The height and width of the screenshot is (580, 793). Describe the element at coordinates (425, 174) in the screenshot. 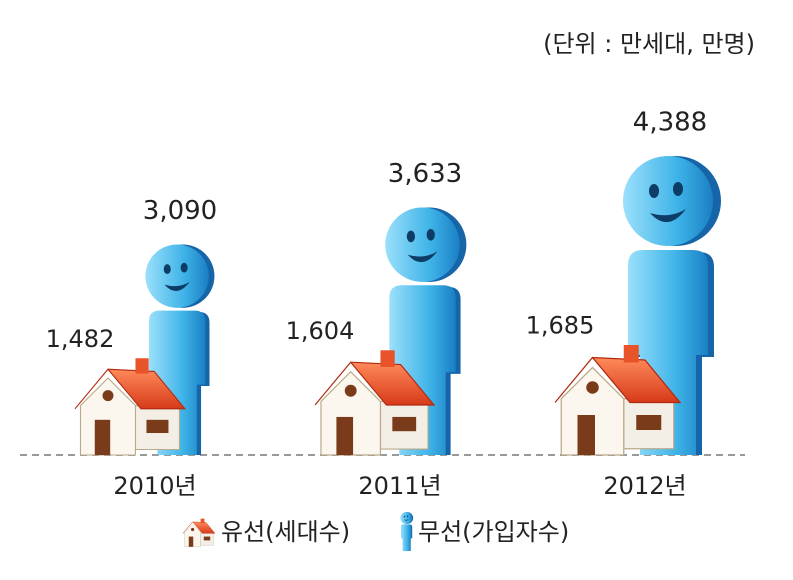

I see `value-label: 3,633` at that location.